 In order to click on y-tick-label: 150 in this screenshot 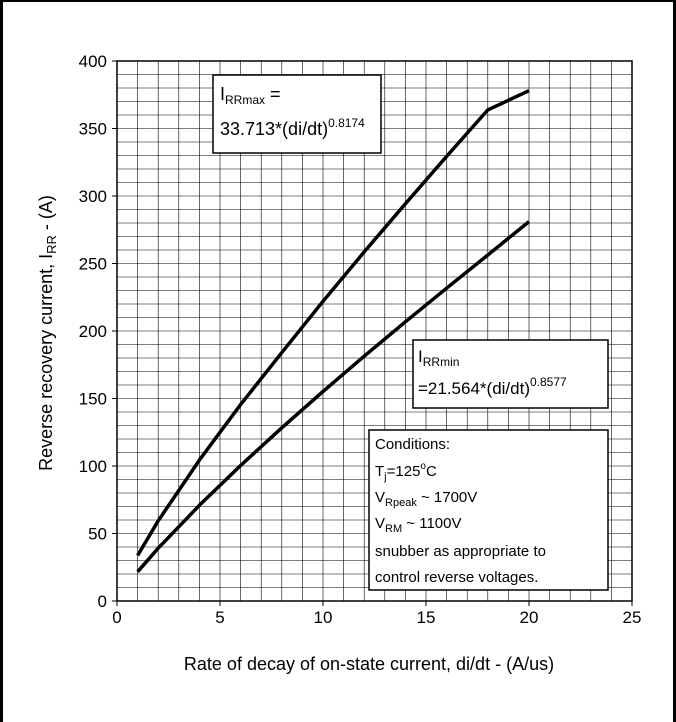, I will do `click(93, 399)`.